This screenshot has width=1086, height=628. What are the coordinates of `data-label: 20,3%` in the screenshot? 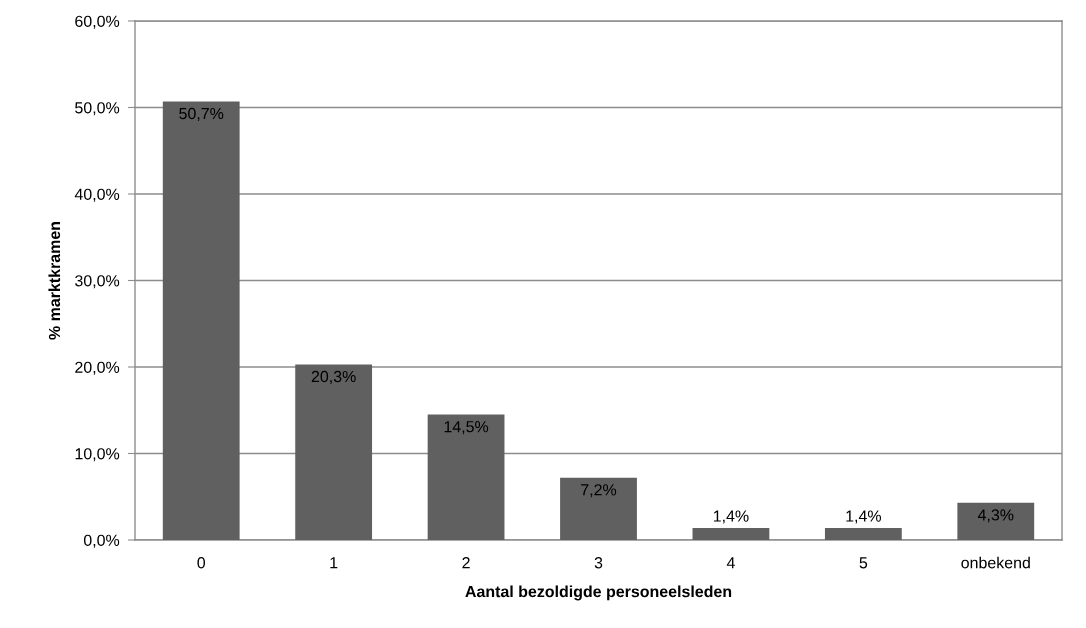 It's located at (333, 377).